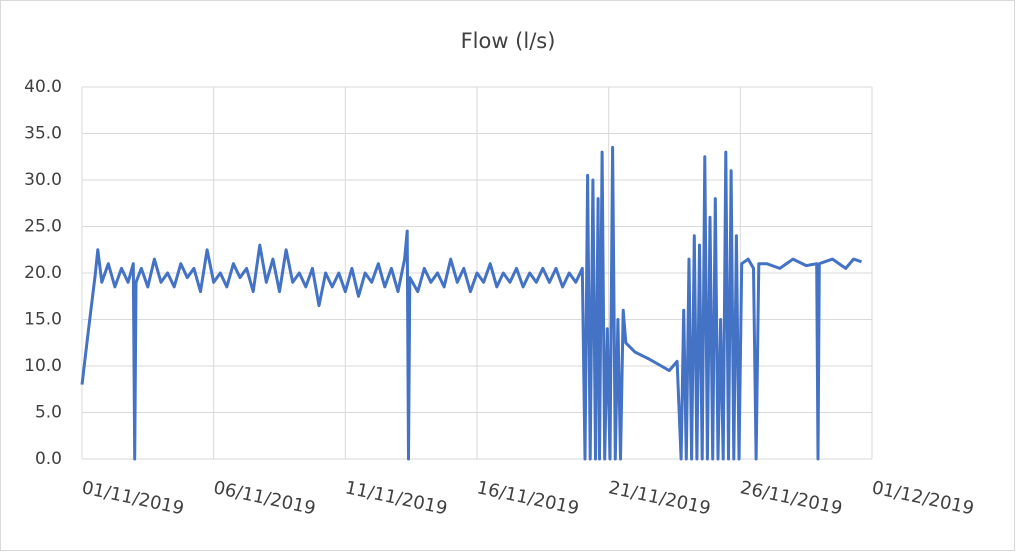 This screenshot has height=552, width=1016. I want to click on y-tick-label: 40.0, so click(43, 87).